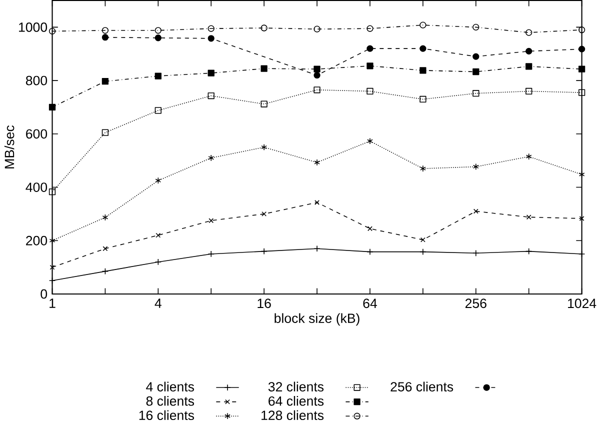 The height and width of the screenshot is (427, 601). I want to click on y-tick-label: 600, so click(37, 134).